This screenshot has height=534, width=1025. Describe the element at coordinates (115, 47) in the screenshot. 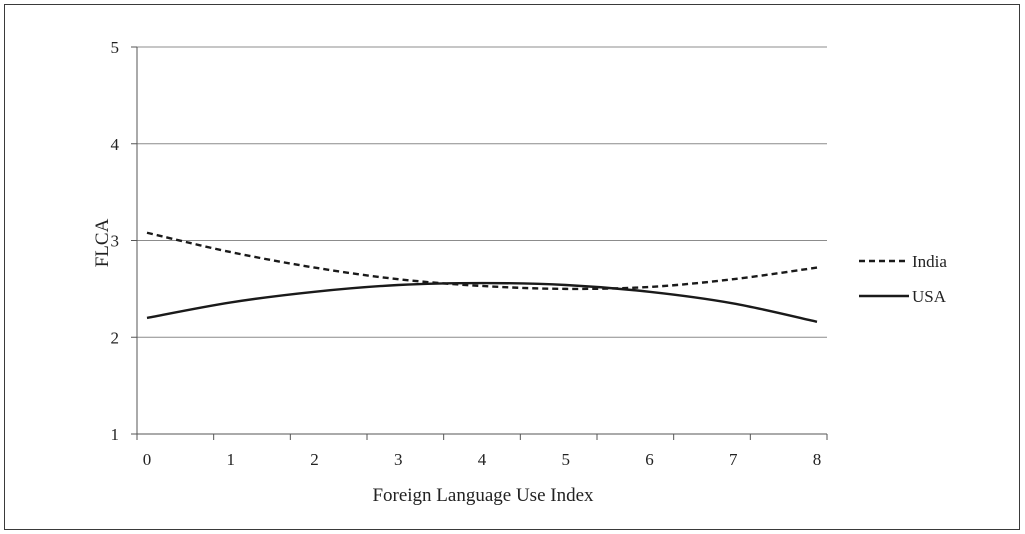

I see `y-tick-label-5: 5` at that location.